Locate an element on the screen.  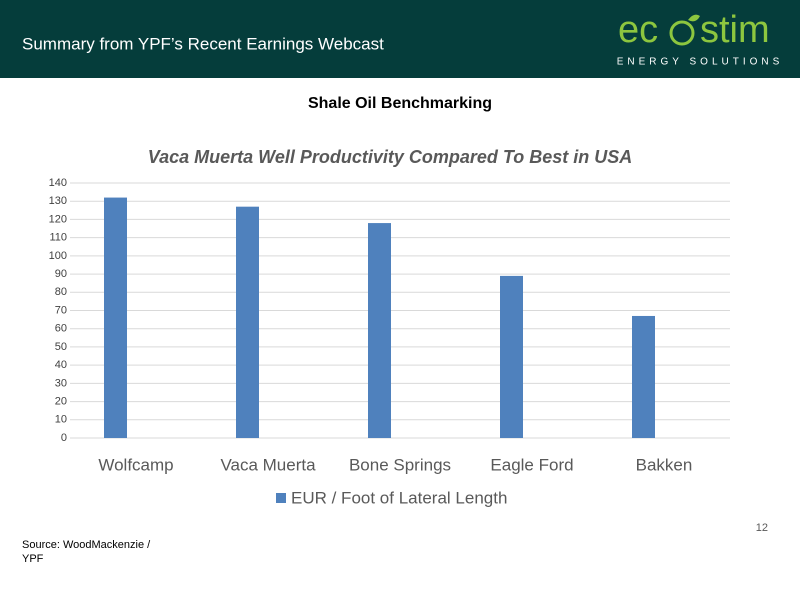
y-tick-label: 80 is located at coordinates (61, 292).